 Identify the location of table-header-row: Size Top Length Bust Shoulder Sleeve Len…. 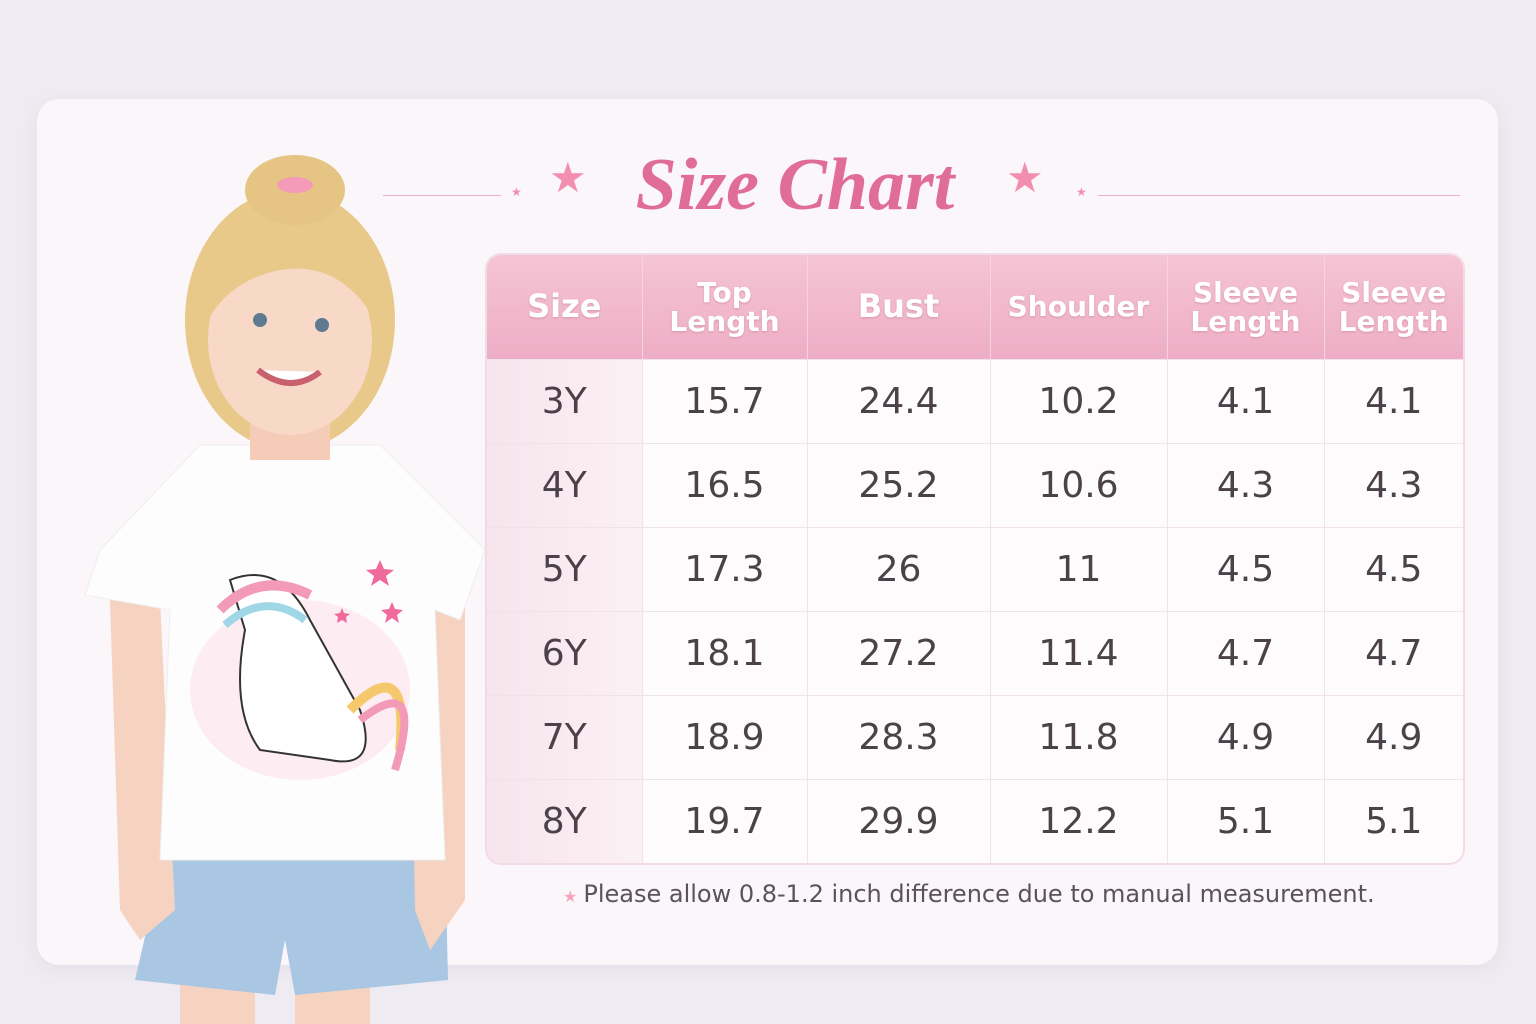
(975, 307).